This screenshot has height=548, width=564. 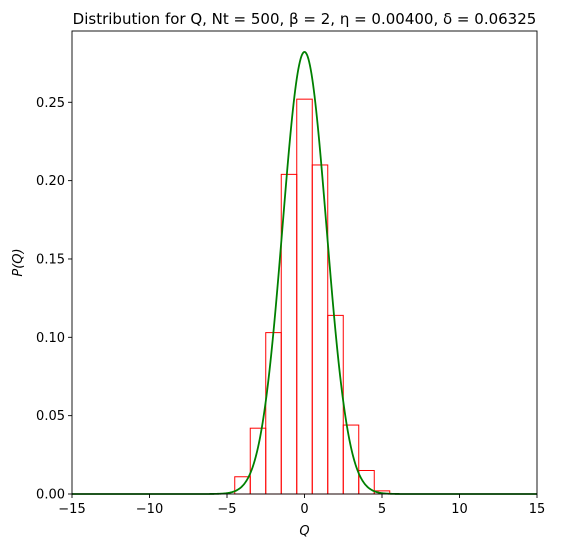 What do you see at coordinates (50, 495) in the screenshot?
I see `y-tick-label: 0.00` at bounding box center [50, 495].